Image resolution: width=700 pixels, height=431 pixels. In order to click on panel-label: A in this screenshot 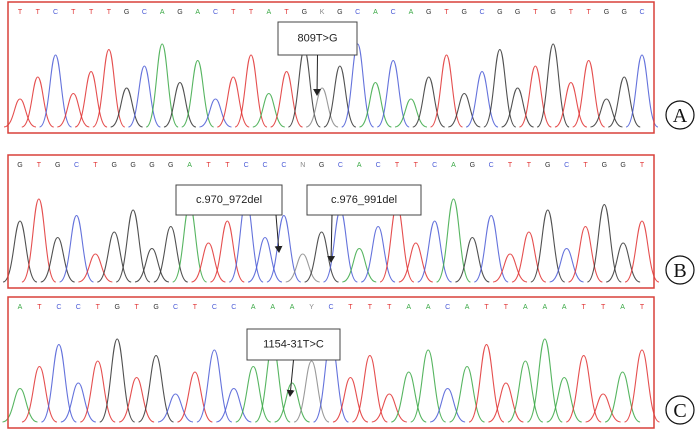, I will do `click(680, 116)`.